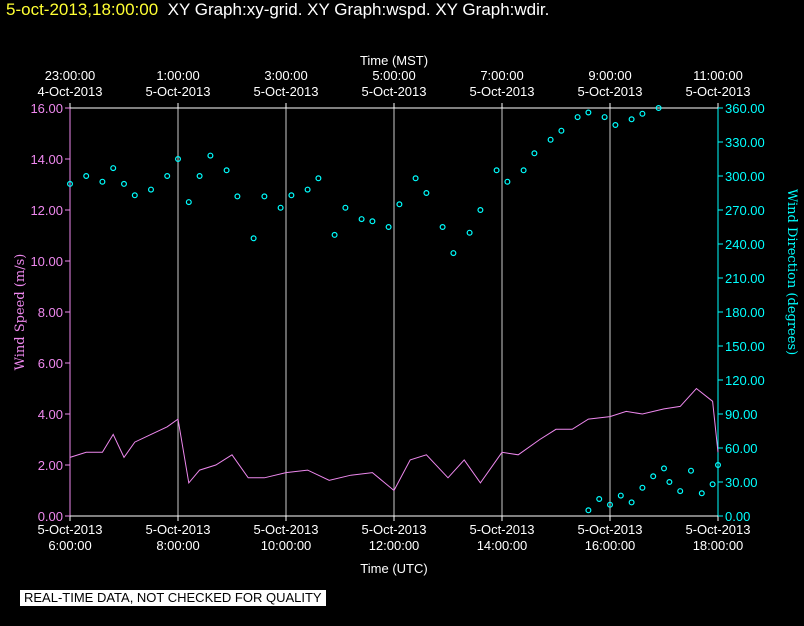 The height and width of the screenshot is (626, 804). What do you see at coordinates (177, 545) in the screenshot?
I see `x-tick-label-time: 8:00:00` at bounding box center [177, 545].